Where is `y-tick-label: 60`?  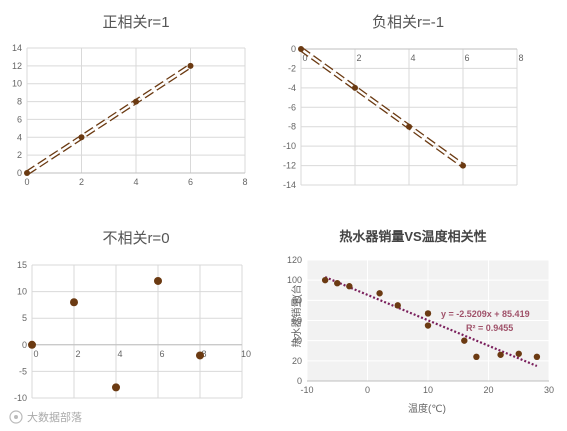 y-tick-label: 60 is located at coordinates (297, 321).